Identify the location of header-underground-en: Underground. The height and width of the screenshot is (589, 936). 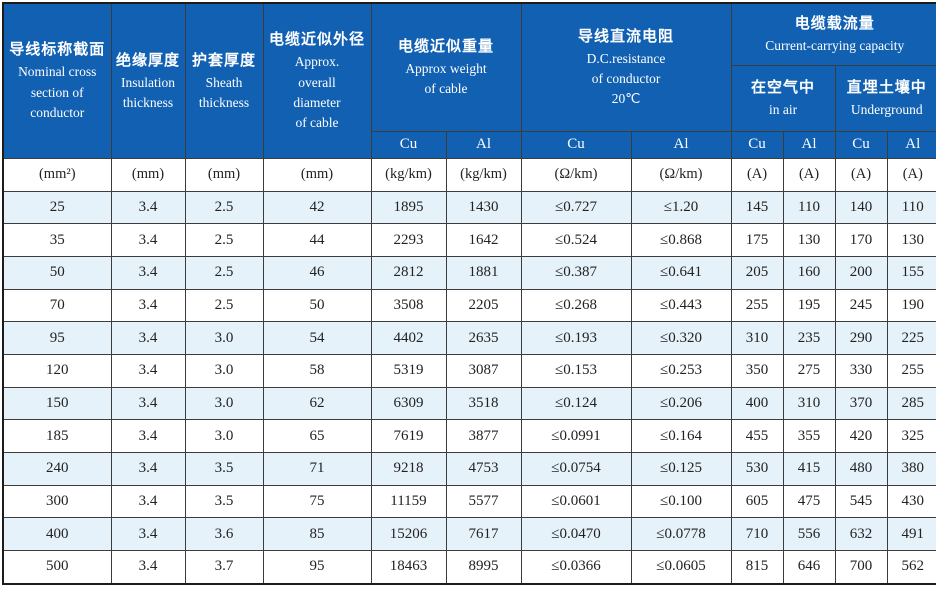
(886, 109).